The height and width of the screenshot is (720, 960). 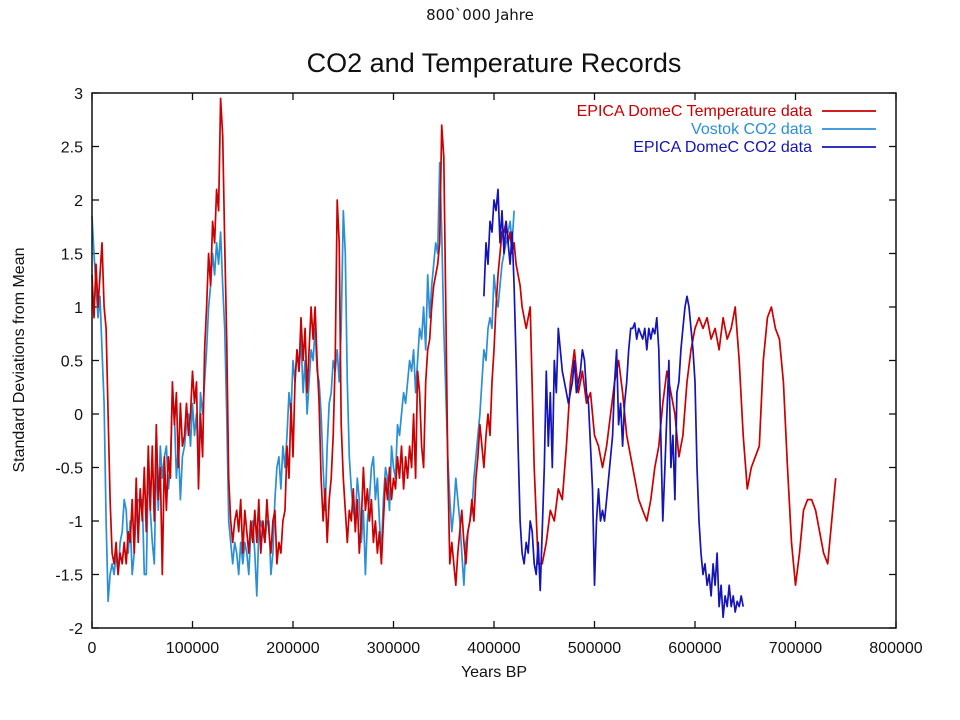 I want to click on x-tick-label: 100000, so click(x=192, y=648).